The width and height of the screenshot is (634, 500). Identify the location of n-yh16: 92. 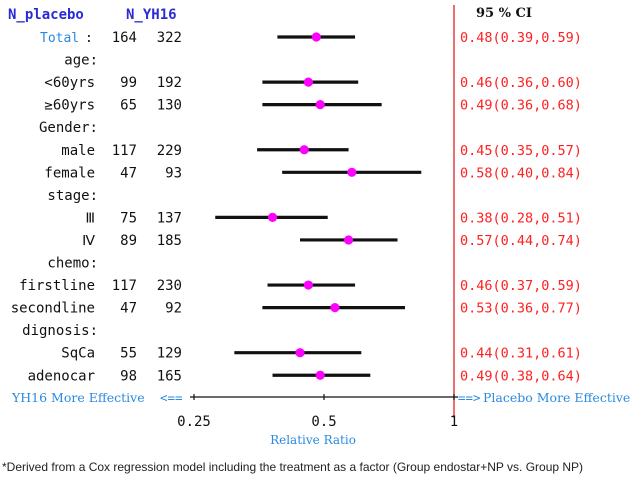
(173, 309).